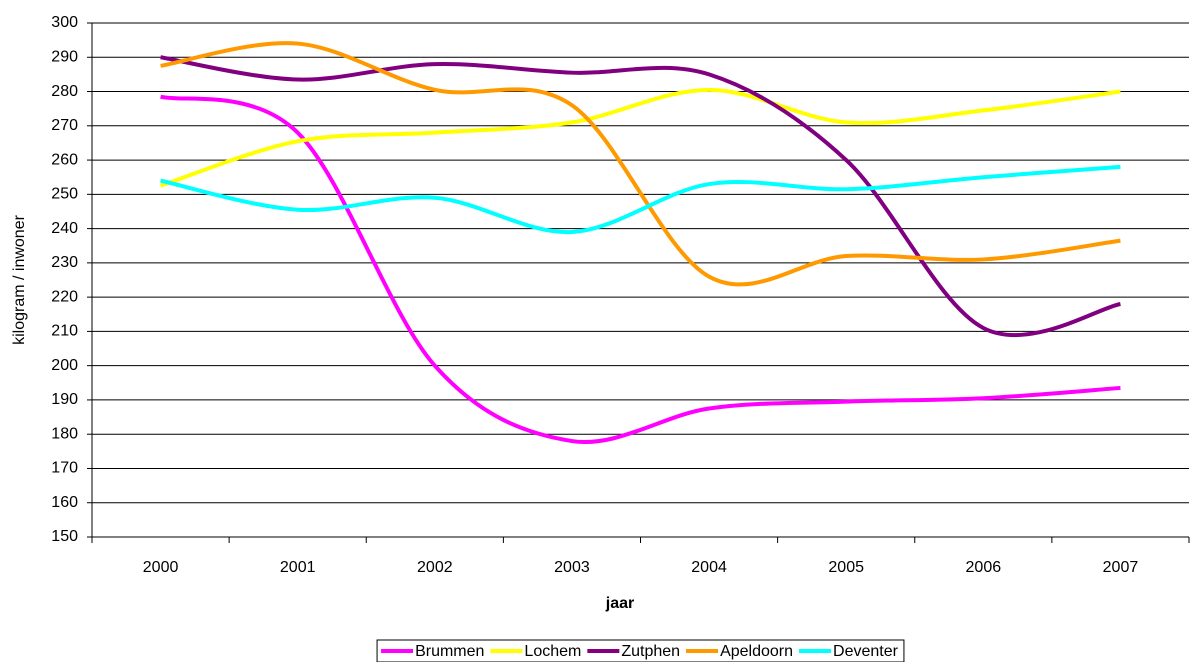 The width and height of the screenshot is (1191, 662). What do you see at coordinates (1121, 567) in the screenshot?
I see `x-tick-label: 2007` at bounding box center [1121, 567].